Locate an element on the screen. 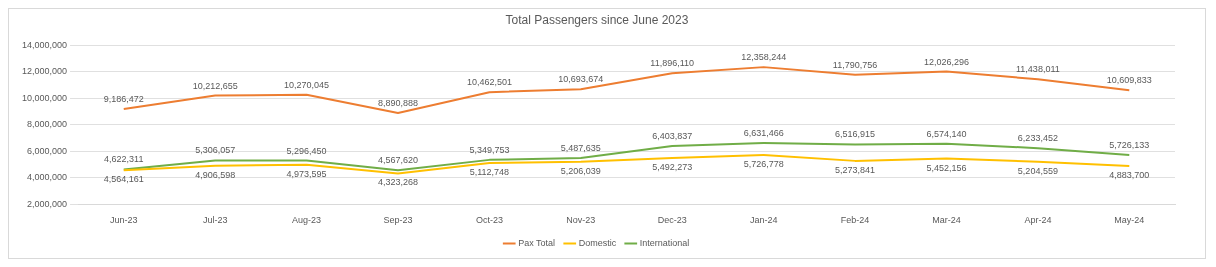  y-tick-label: 6,000,000 is located at coordinates (47, 150).